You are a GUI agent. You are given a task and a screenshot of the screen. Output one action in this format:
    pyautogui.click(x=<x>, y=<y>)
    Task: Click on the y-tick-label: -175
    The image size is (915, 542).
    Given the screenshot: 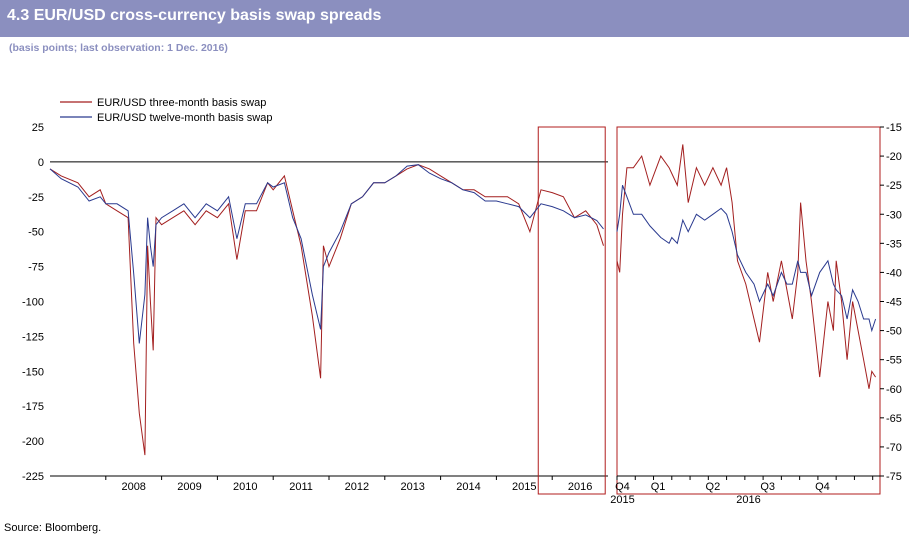 What is the action you would take?
    pyautogui.click(x=33, y=407)
    